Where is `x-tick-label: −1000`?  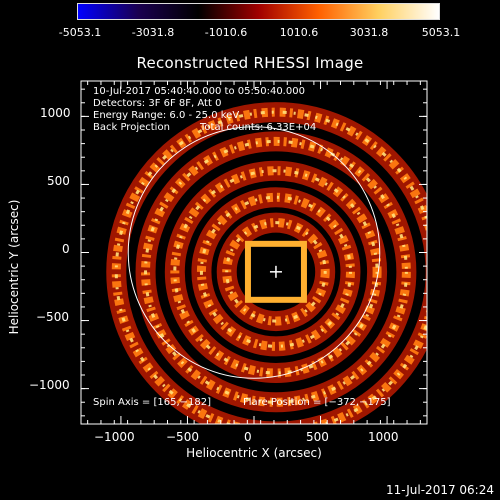
x-tick-label: −1000 is located at coordinates (114, 437).